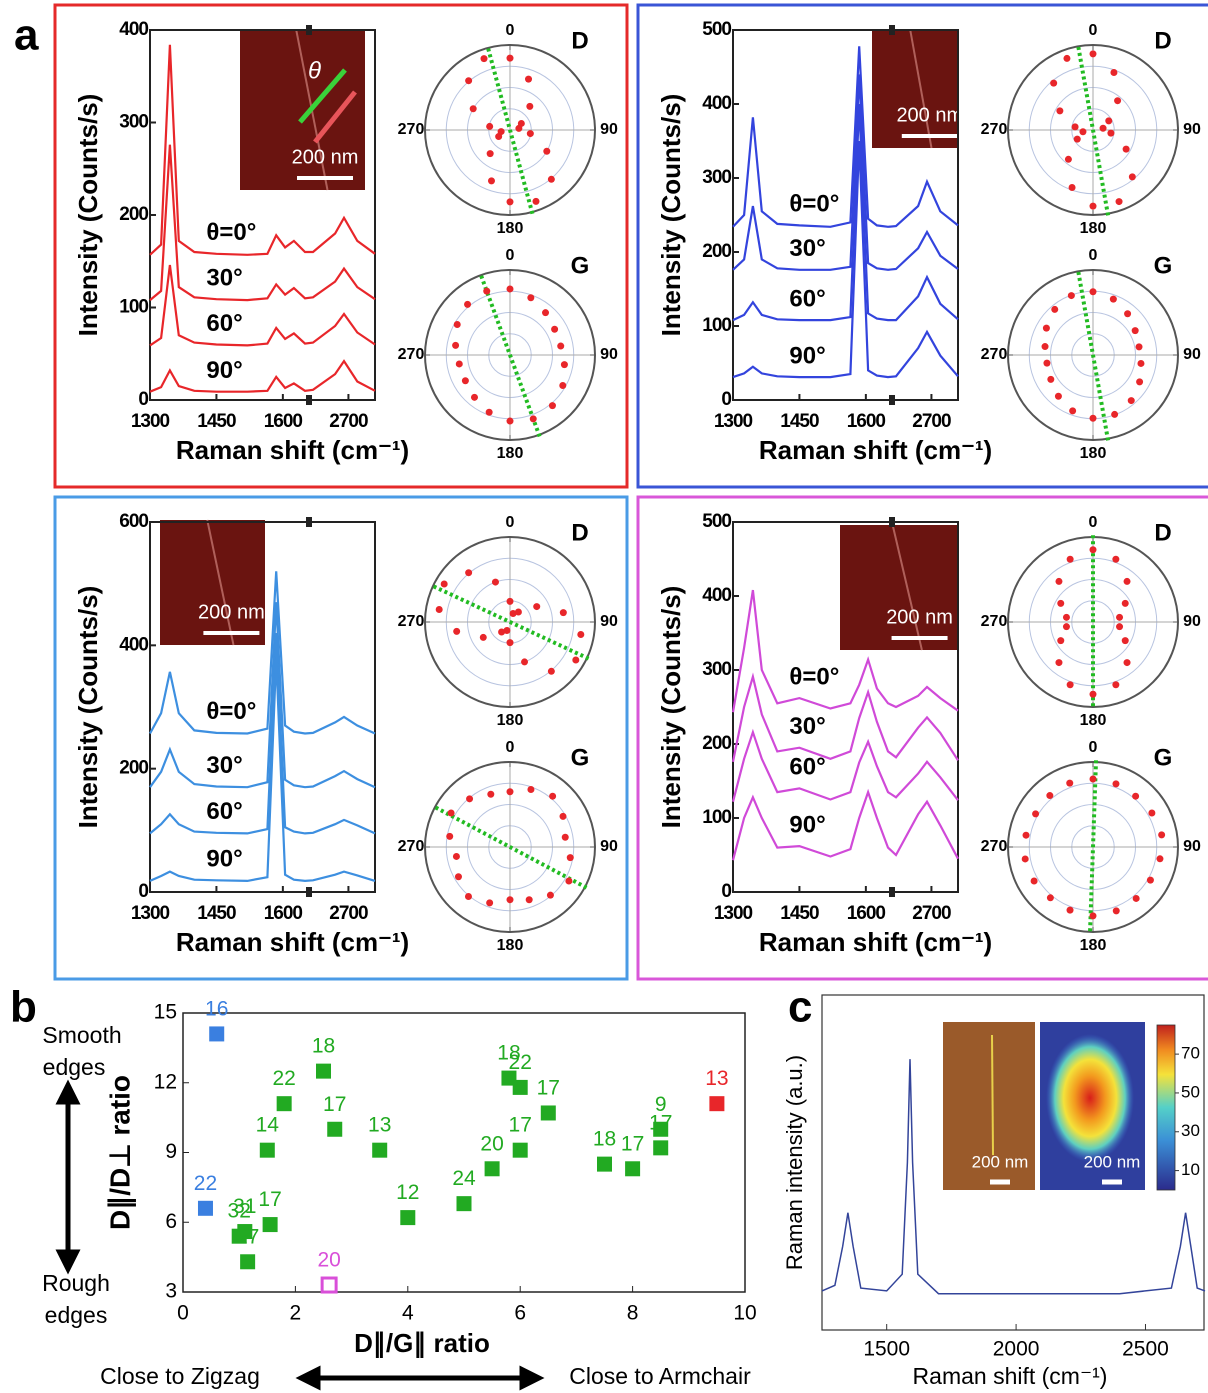 The width and height of the screenshot is (1208, 1393). What do you see at coordinates (992, 1095) in the screenshot?
I see `nanoribbon` at bounding box center [992, 1095].